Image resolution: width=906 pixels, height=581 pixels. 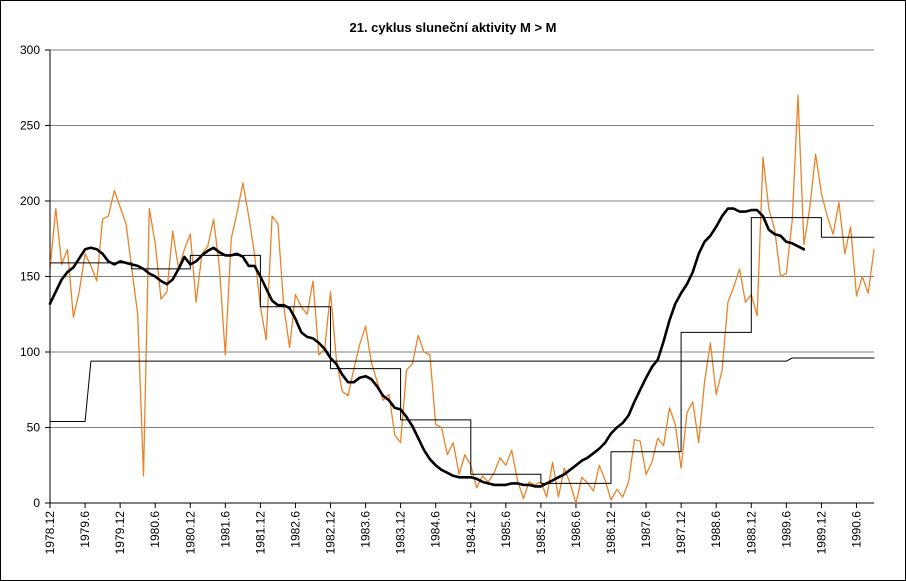 What do you see at coordinates (190, 533) in the screenshot?
I see `x-tick-label: 1980.12` at bounding box center [190, 533].